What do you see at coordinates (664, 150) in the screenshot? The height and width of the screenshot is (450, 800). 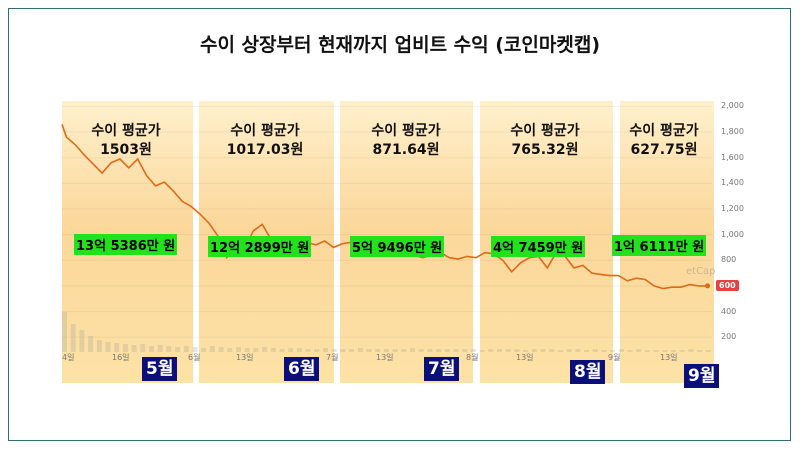 I see `panel-avg-price: 627.75원` at bounding box center [664, 150].